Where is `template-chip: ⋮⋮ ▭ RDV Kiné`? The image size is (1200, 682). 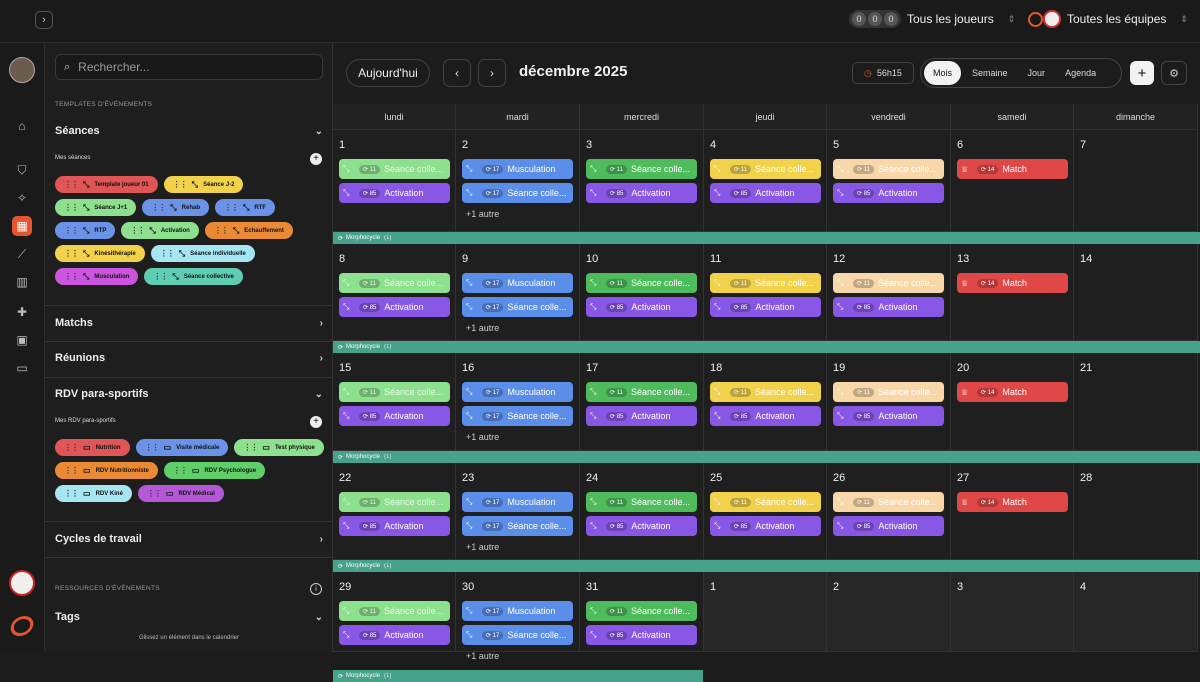
template-chip: ⋮⋮ ▭ RDV Kiné is located at coordinates (93, 493).